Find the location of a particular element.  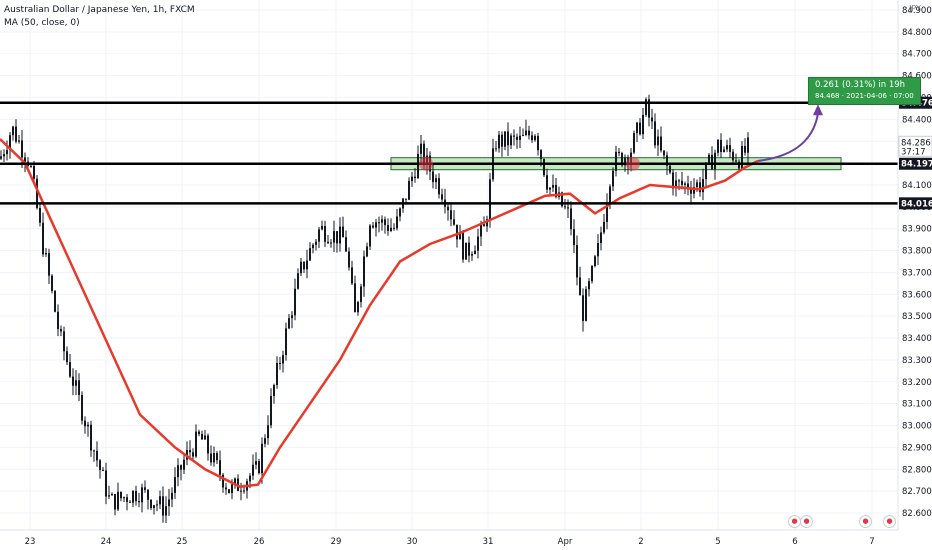

price-tick: 84.900 is located at coordinates (917, 11).